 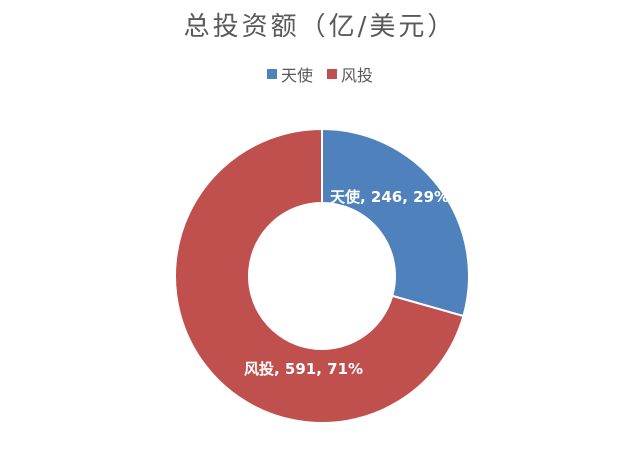 I want to click on legend-label-vc: 风投, so click(x=357, y=75).